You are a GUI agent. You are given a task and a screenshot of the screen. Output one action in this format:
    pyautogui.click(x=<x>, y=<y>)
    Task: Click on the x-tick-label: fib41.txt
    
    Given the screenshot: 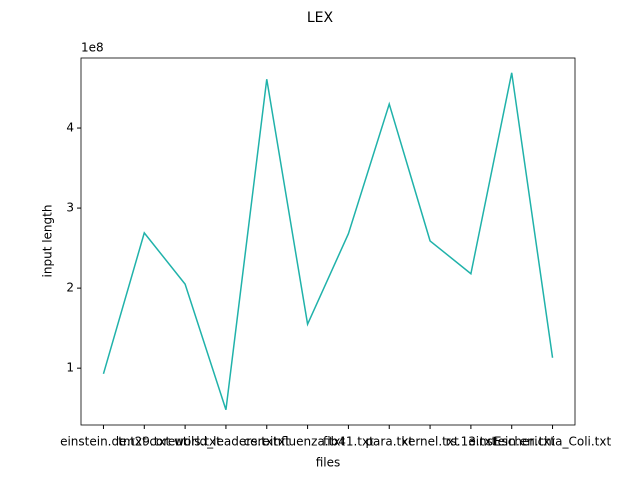 What is the action you would take?
    pyautogui.click(x=348, y=442)
    